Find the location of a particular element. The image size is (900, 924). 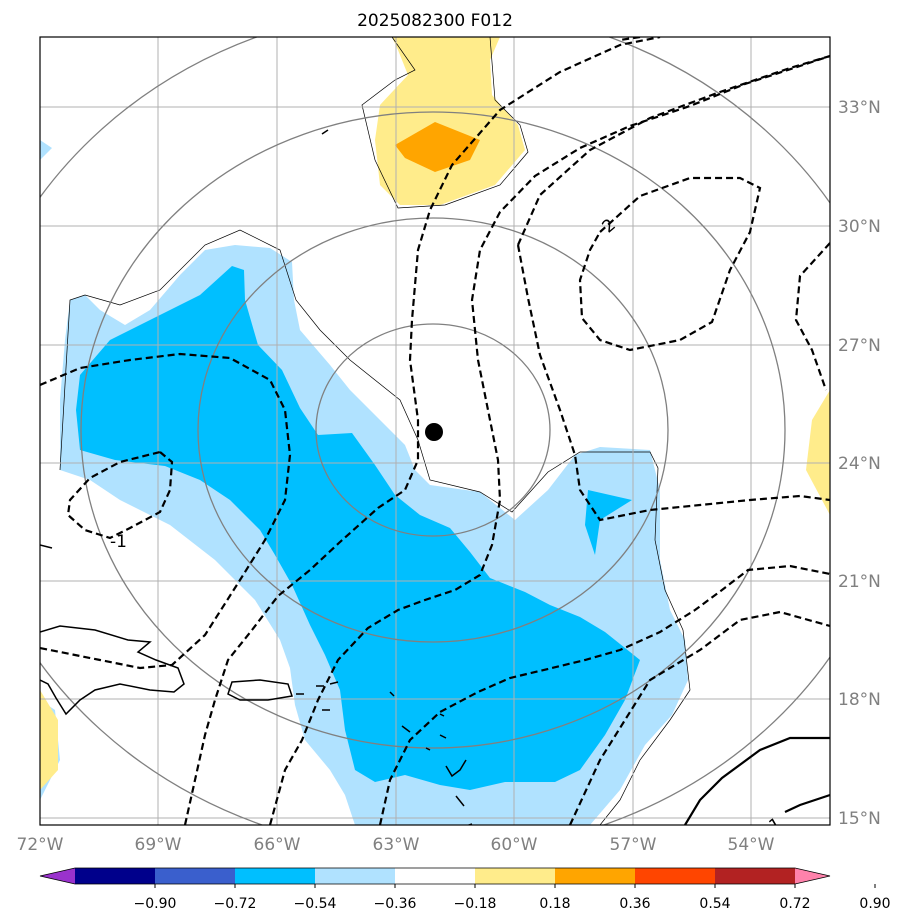

lat-tick: 24°N is located at coordinates (859, 464).